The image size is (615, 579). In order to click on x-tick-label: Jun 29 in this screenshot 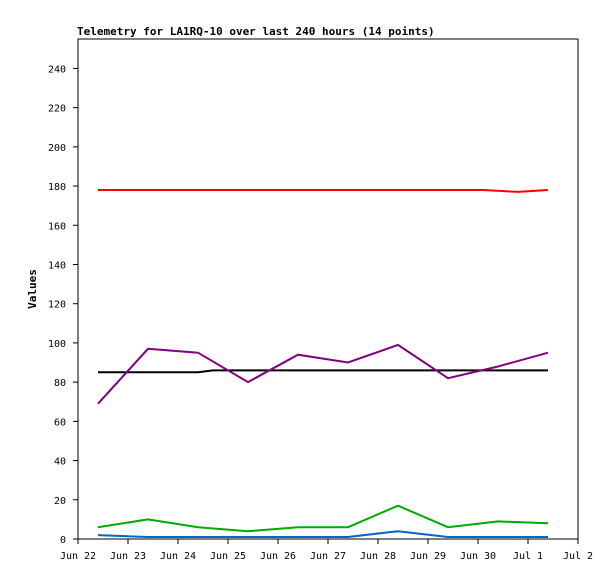, I will do `click(428, 556)`.